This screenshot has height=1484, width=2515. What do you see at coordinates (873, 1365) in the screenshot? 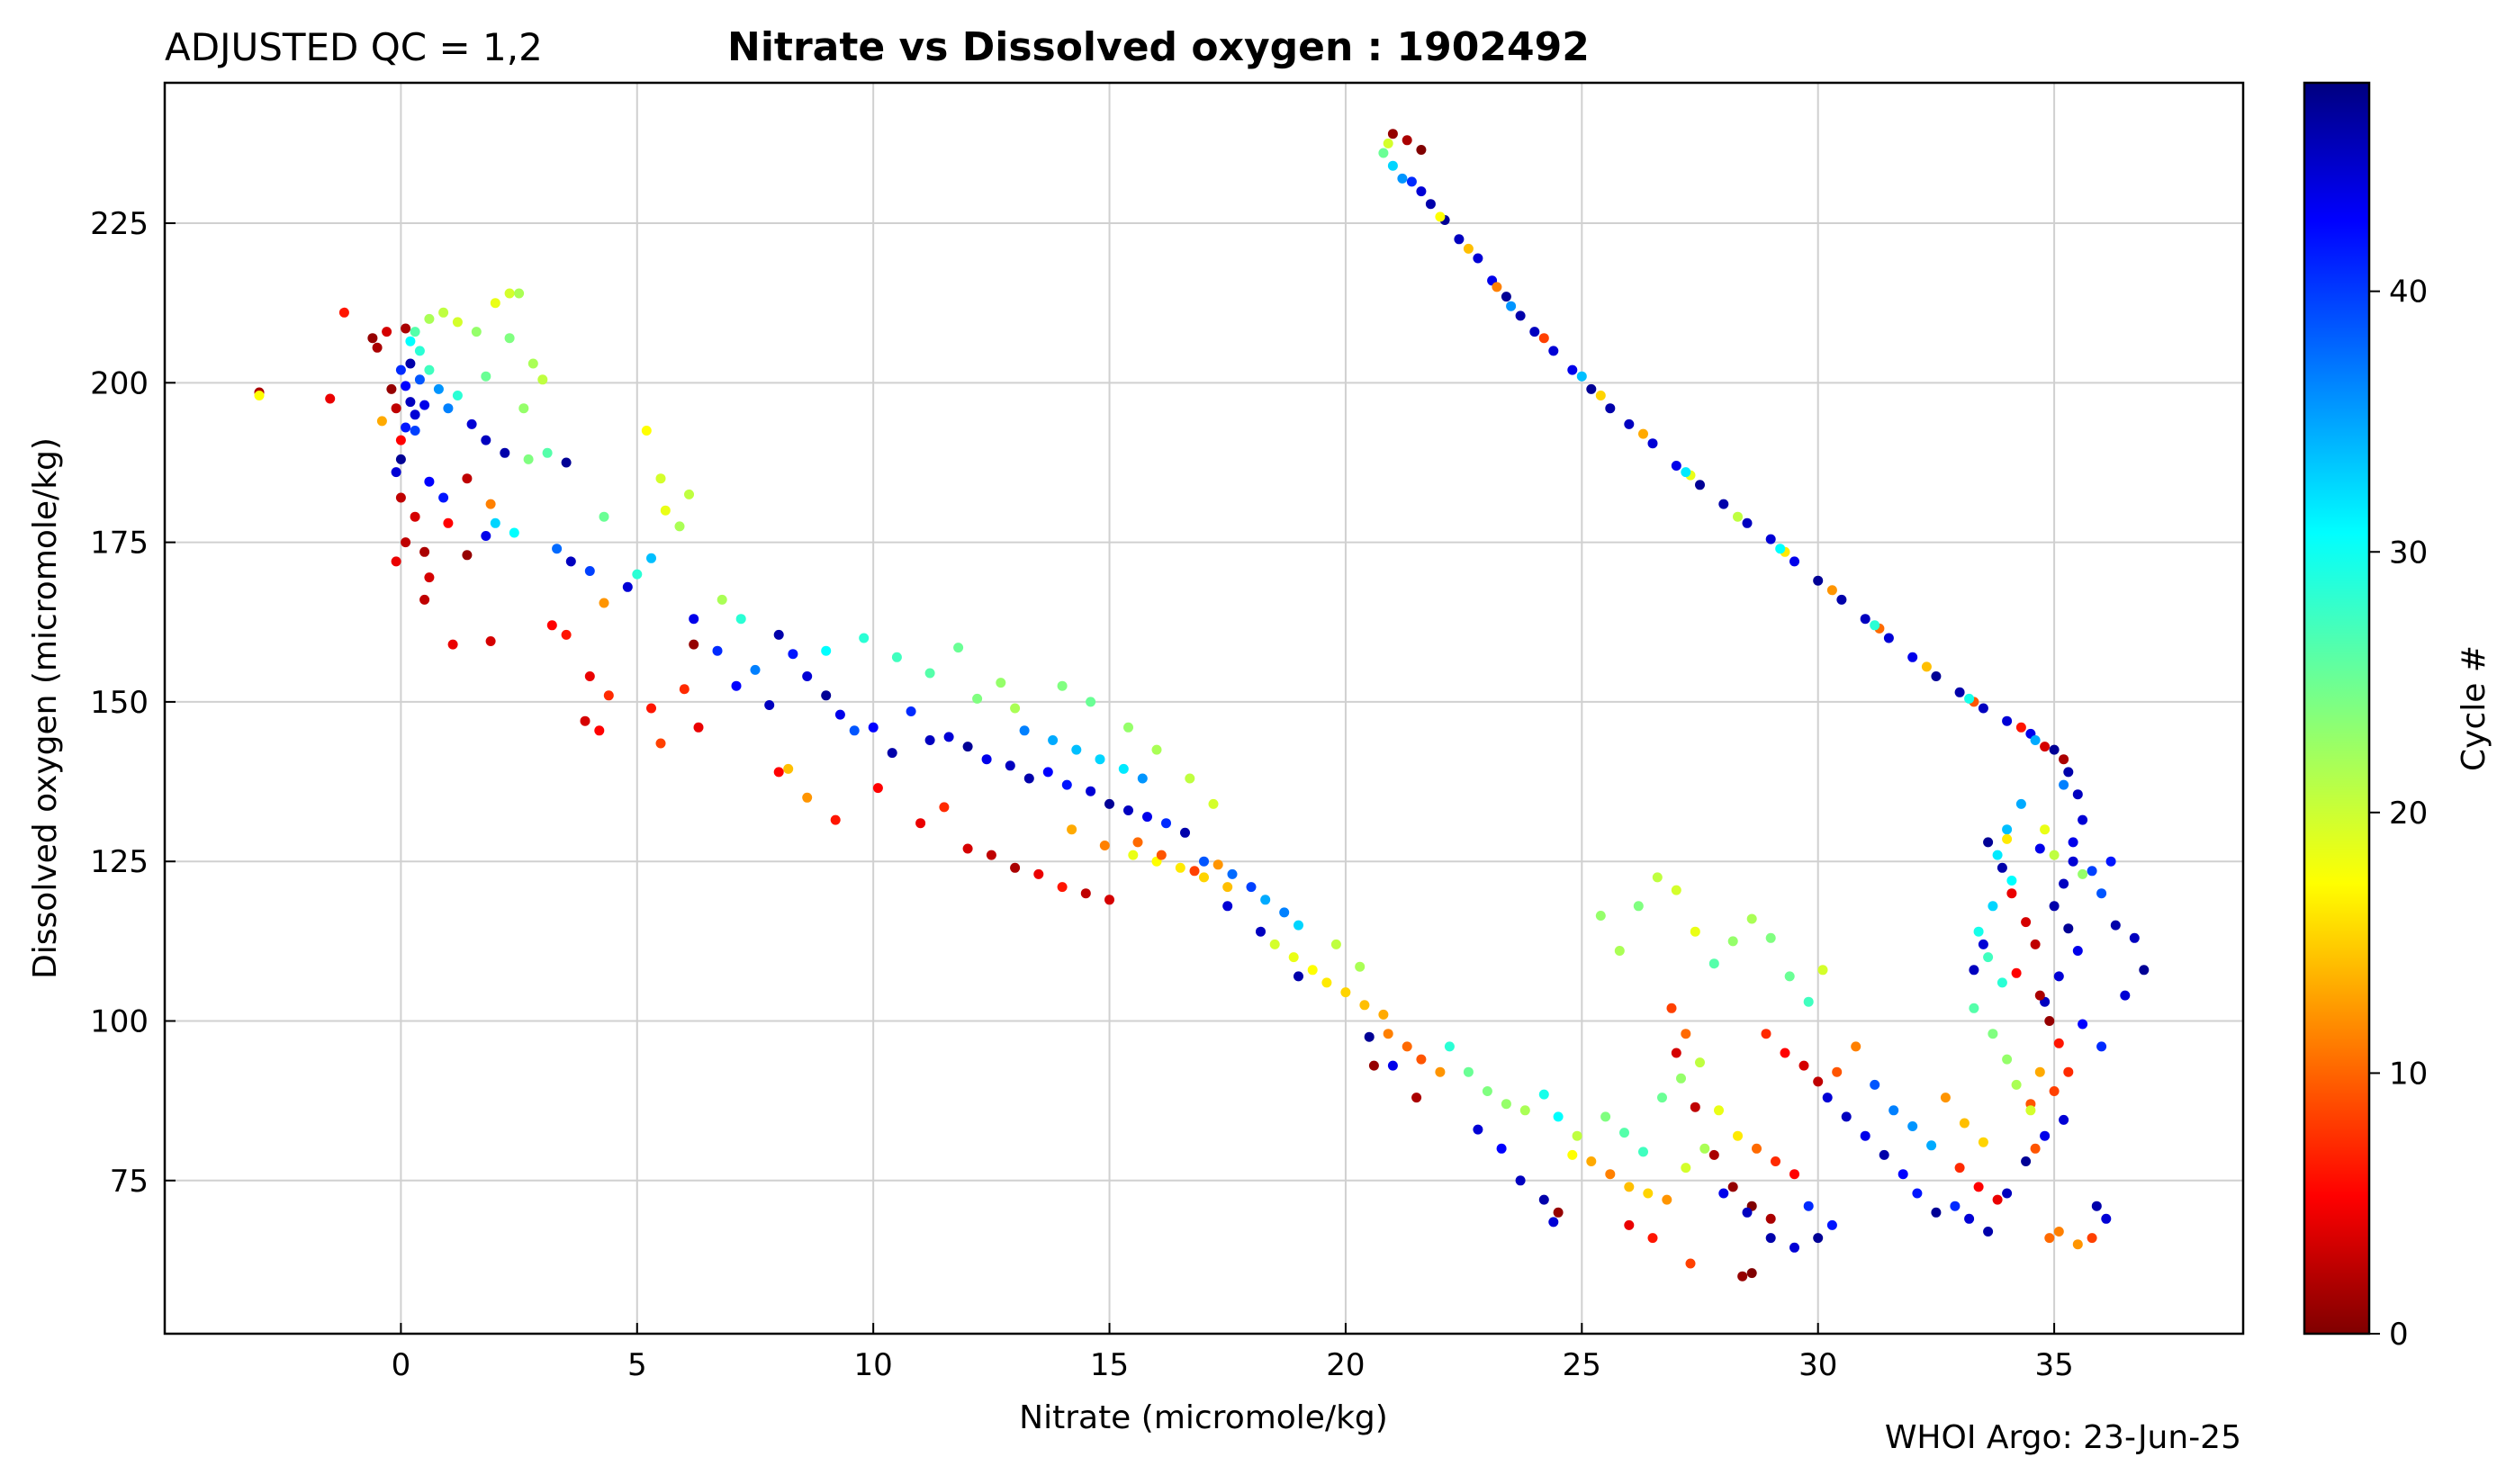
I see `x-tick-label: 10` at bounding box center [873, 1365].